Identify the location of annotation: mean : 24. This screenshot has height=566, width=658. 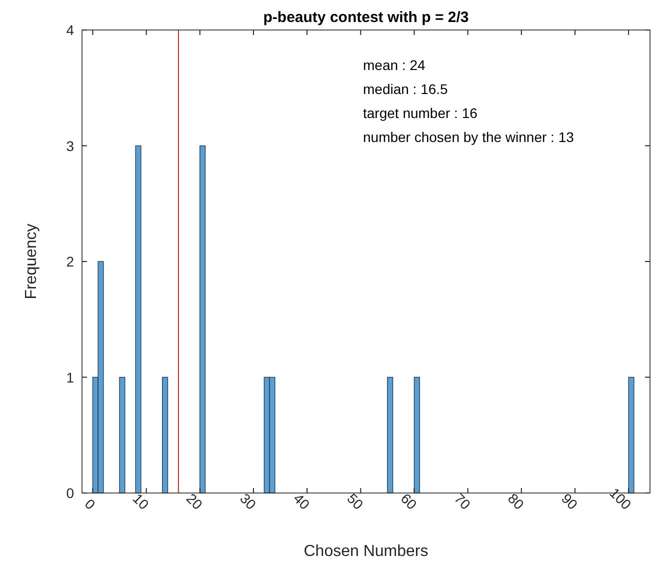
(394, 65).